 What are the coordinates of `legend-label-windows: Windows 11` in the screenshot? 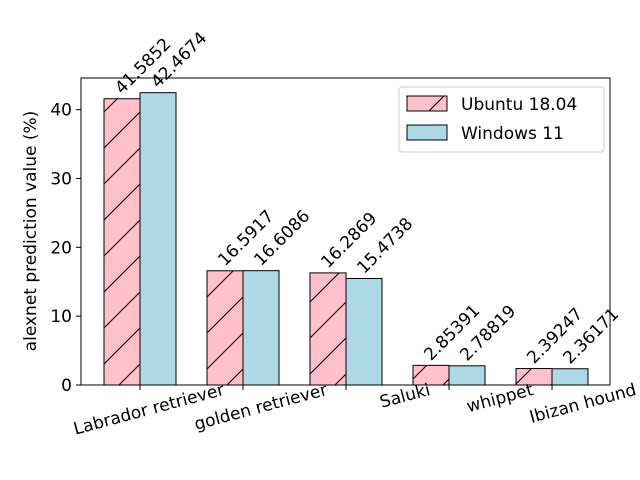 It's located at (512, 134).